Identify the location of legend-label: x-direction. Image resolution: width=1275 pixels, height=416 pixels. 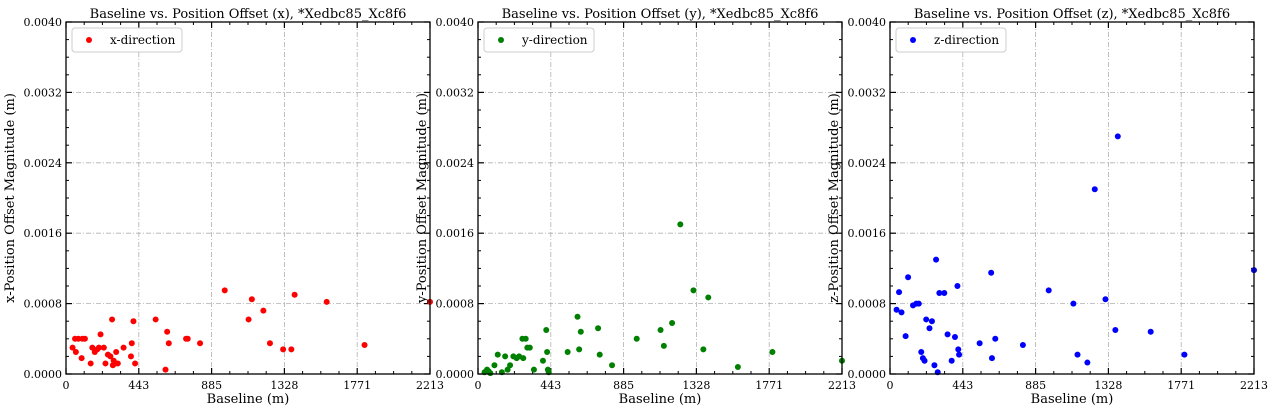
(143, 40).